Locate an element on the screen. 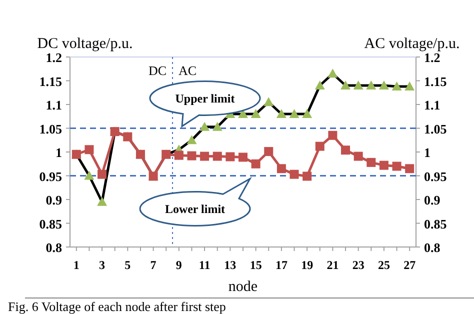 The width and height of the screenshot is (474, 314). x-tick-label: 27 is located at coordinates (410, 265).